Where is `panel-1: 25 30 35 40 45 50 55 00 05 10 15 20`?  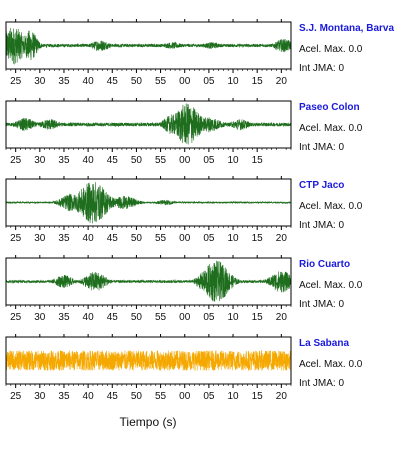
panel-1: 25 30 35 40 45 50 55 00 05 10 15 20 is located at coordinates (148, 53).